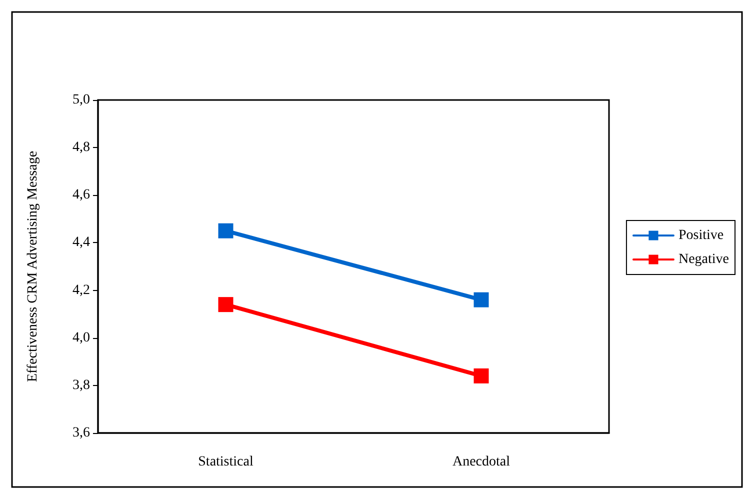  What do you see at coordinates (81, 290) in the screenshot?
I see `y-tick-label: 4,2` at bounding box center [81, 290].